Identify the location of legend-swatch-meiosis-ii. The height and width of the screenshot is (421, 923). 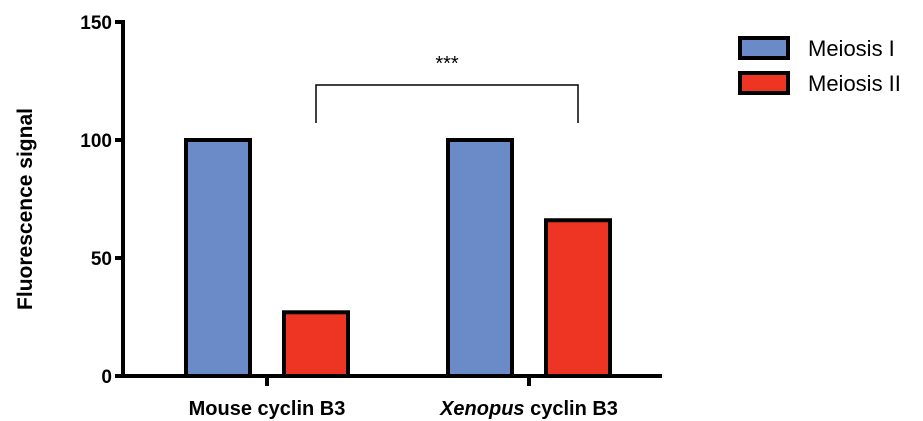
(764, 83).